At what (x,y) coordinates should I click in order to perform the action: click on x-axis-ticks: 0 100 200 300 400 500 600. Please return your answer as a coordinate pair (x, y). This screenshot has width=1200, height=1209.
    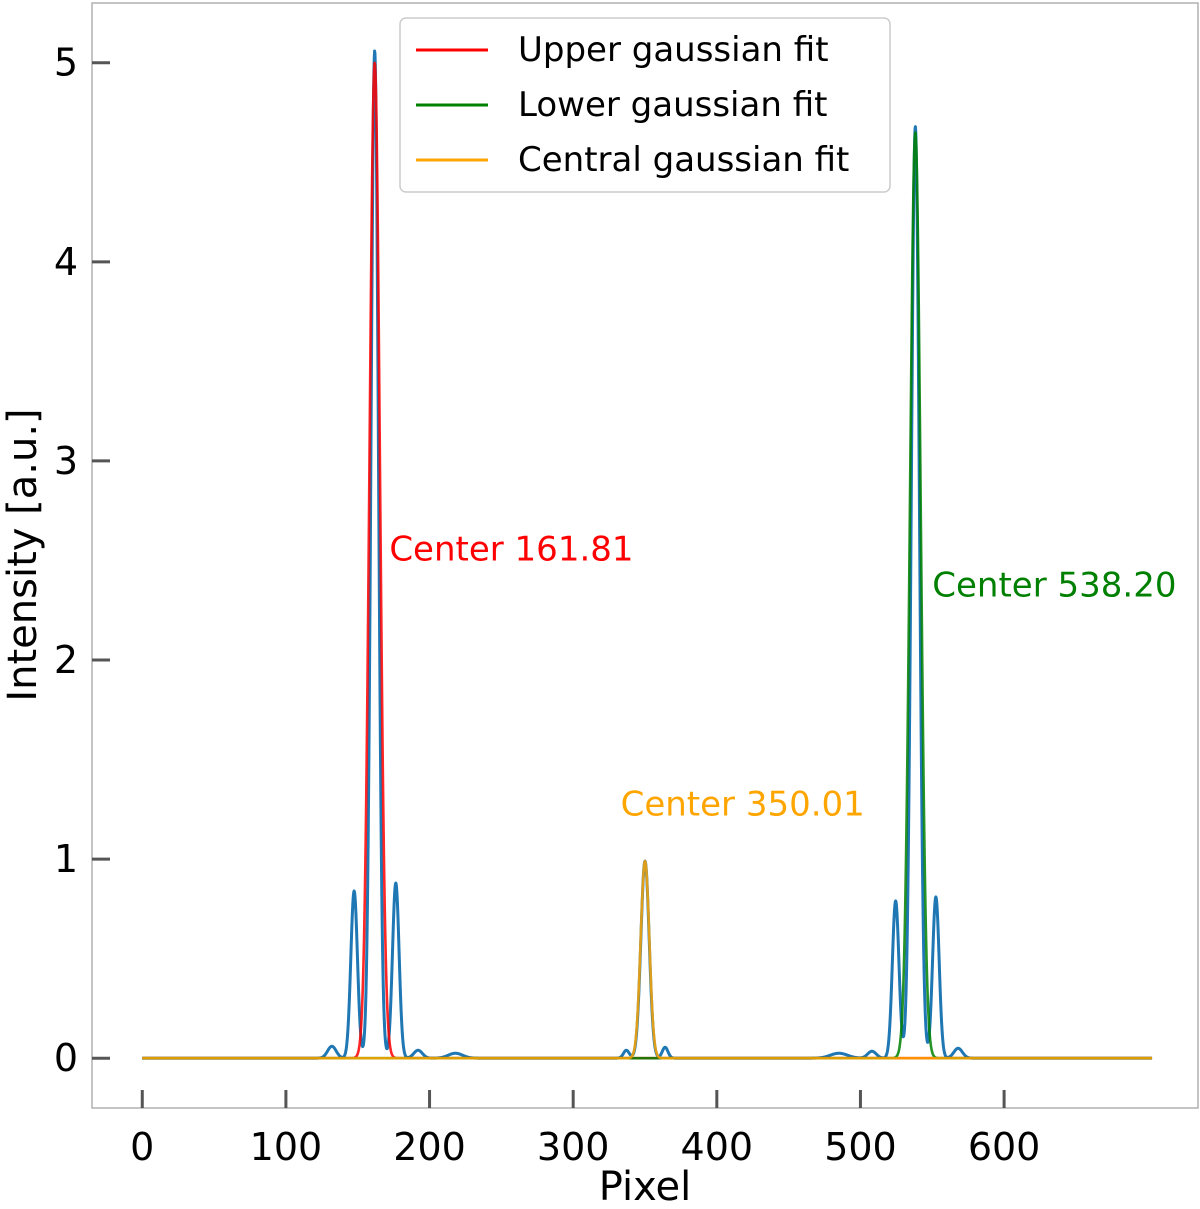
    Looking at the image, I should click on (585, 1129).